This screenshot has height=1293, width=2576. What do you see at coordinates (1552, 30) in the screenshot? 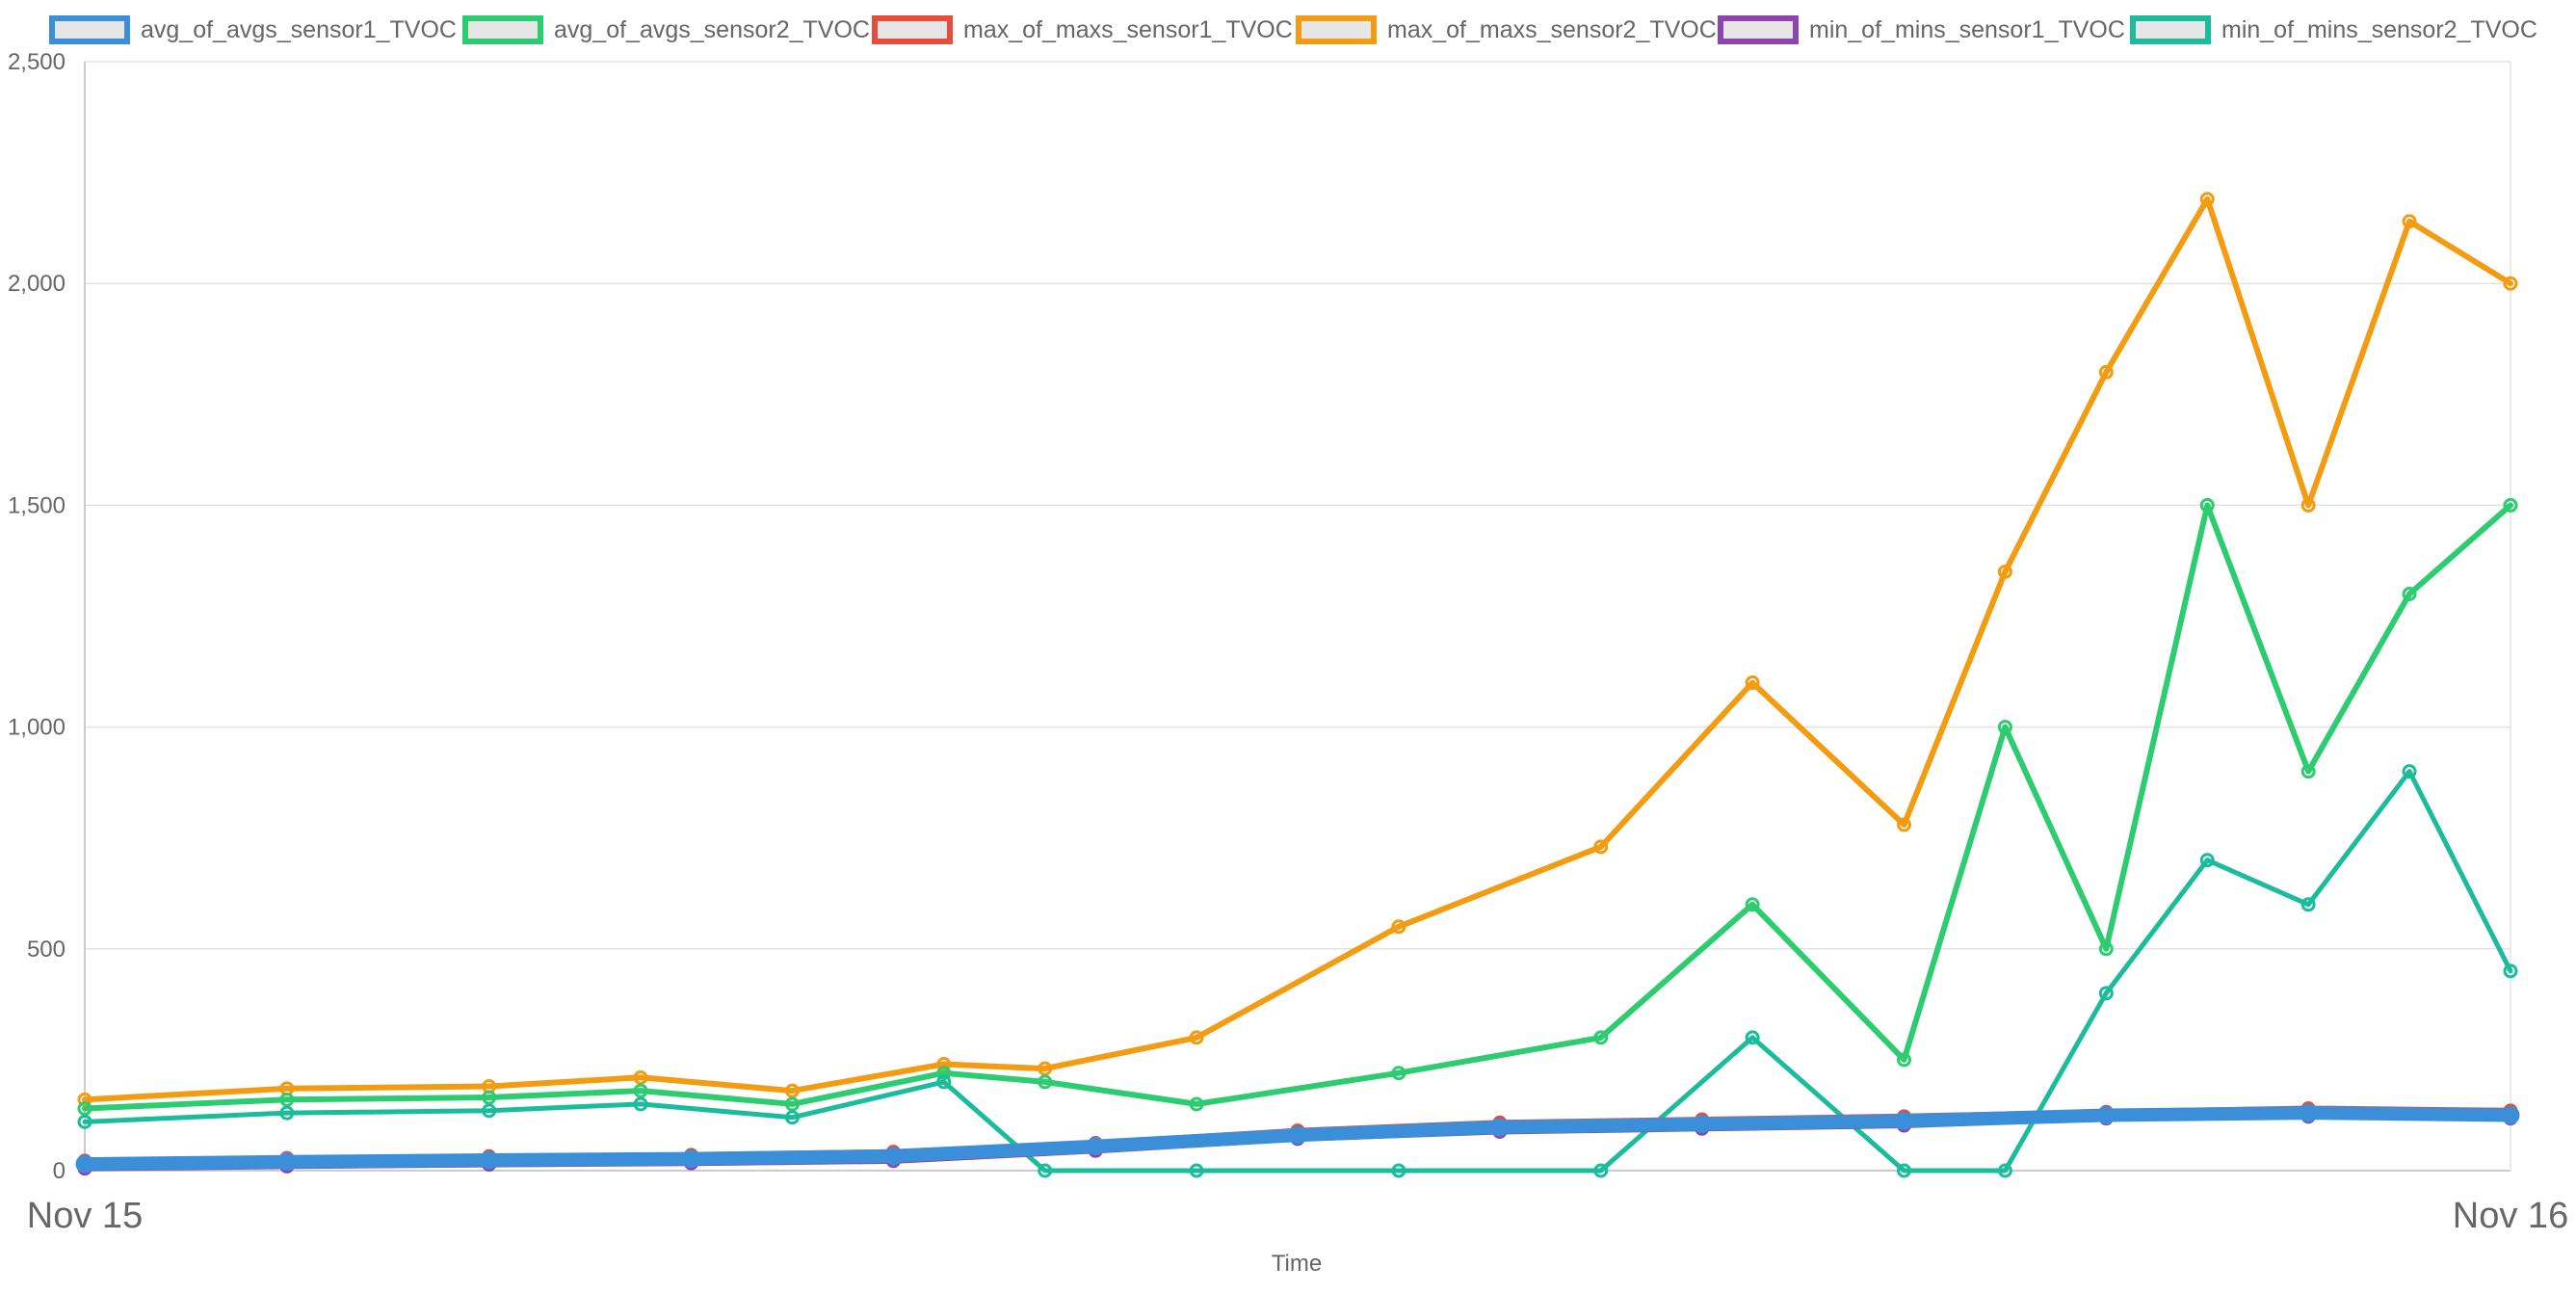
I see `legend-label: max_of_maxs_sensor2_TVOC` at bounding box center [1552, 30].